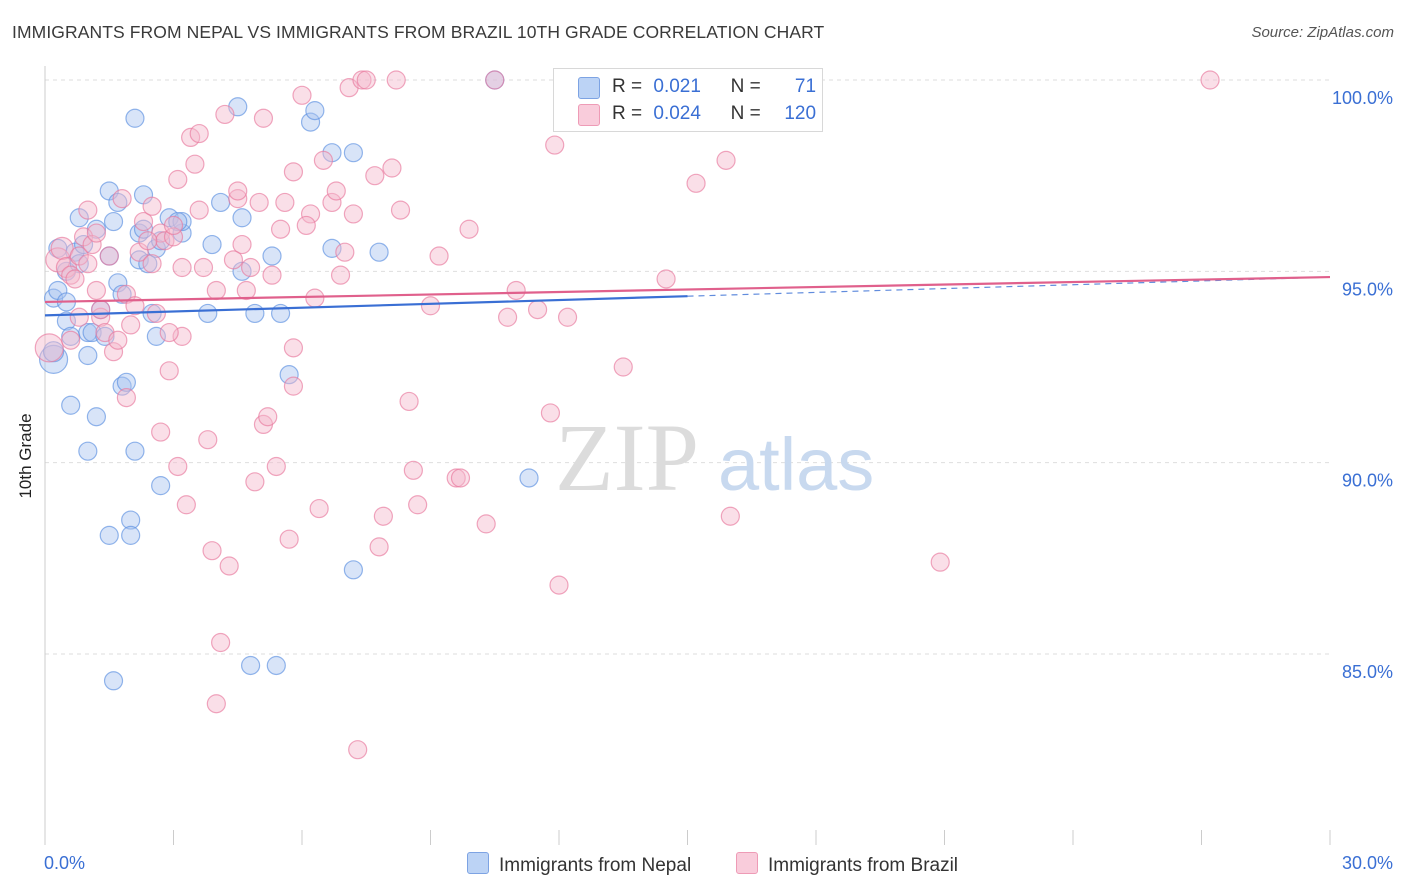  Describe the element at coordinates (745, 113) in the screenshot. I see `brazil-n-label: N =` at that location.